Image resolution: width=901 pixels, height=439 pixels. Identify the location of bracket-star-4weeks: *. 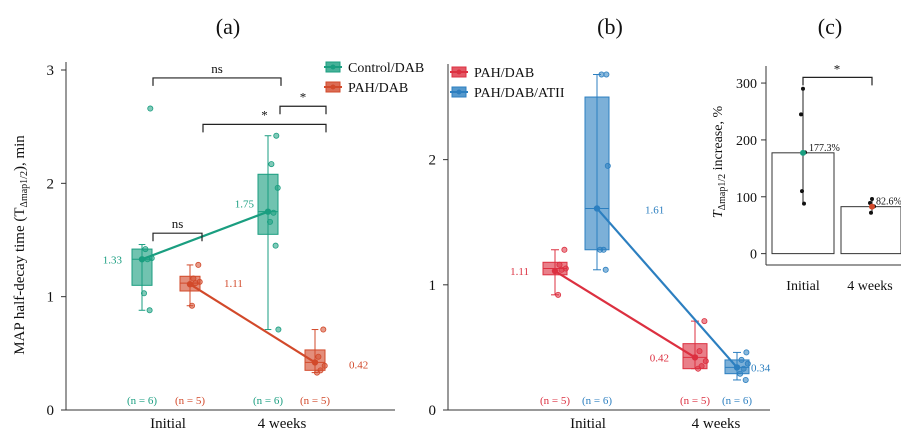
(303, 102).